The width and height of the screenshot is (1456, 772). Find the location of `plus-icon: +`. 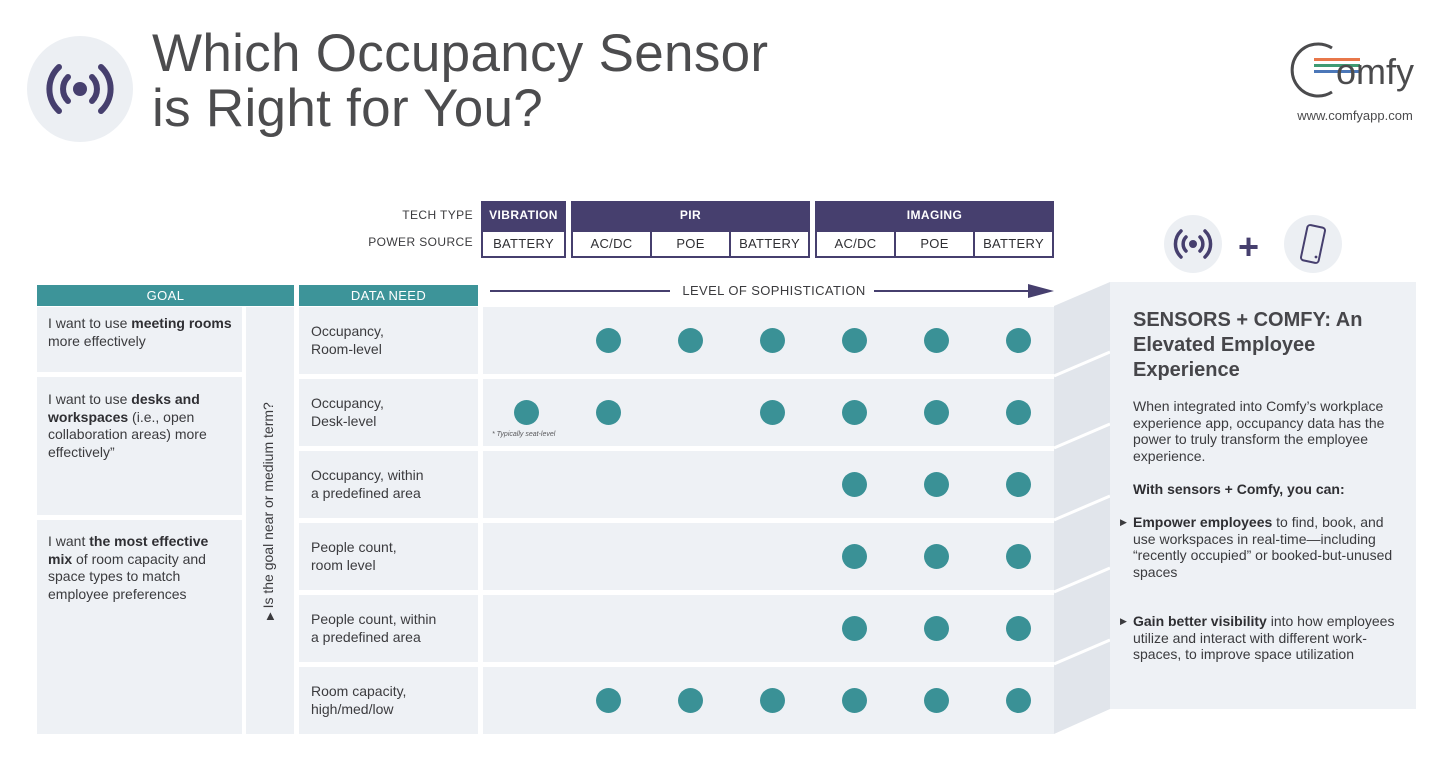

plus-icon: + is located at coordinates (1249, 246).